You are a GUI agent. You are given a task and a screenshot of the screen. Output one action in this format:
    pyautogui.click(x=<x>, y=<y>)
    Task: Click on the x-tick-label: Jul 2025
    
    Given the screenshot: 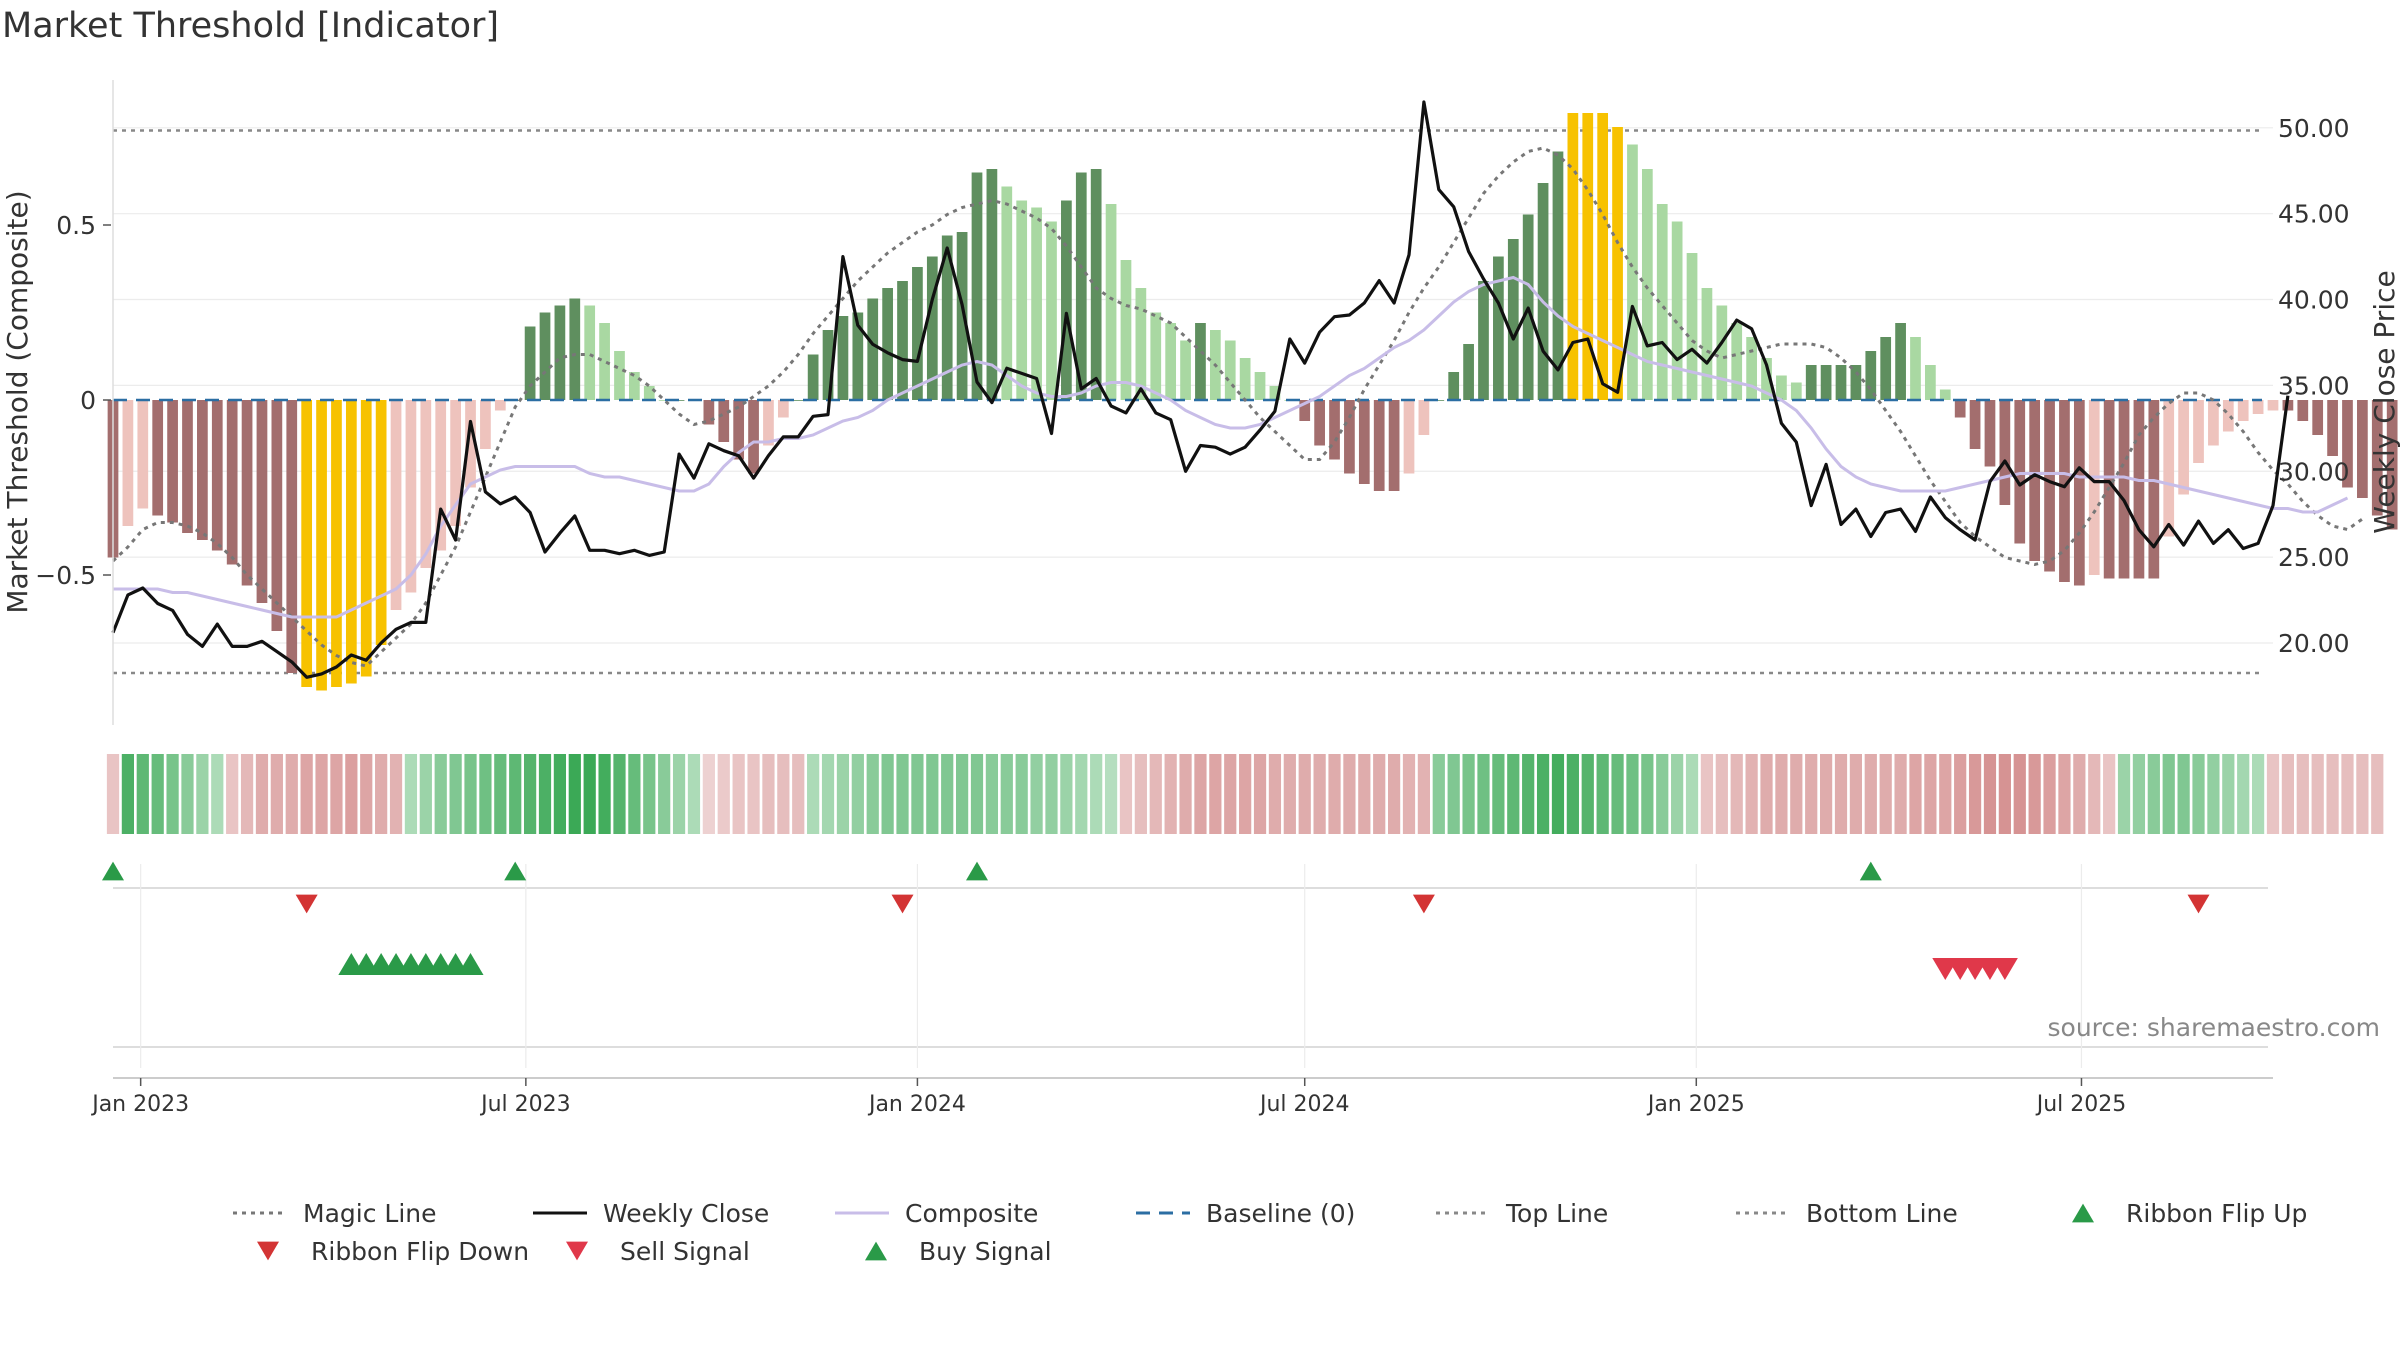 What is the action you would take?
    pyautogui.click(x=2081, y=1104)
    